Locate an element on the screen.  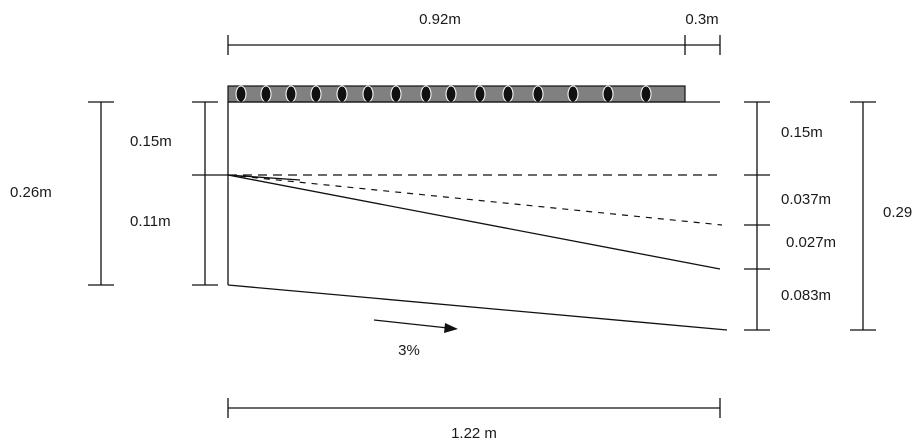
right-mid1-label: 0.037m is located at coordinates (806, 199).